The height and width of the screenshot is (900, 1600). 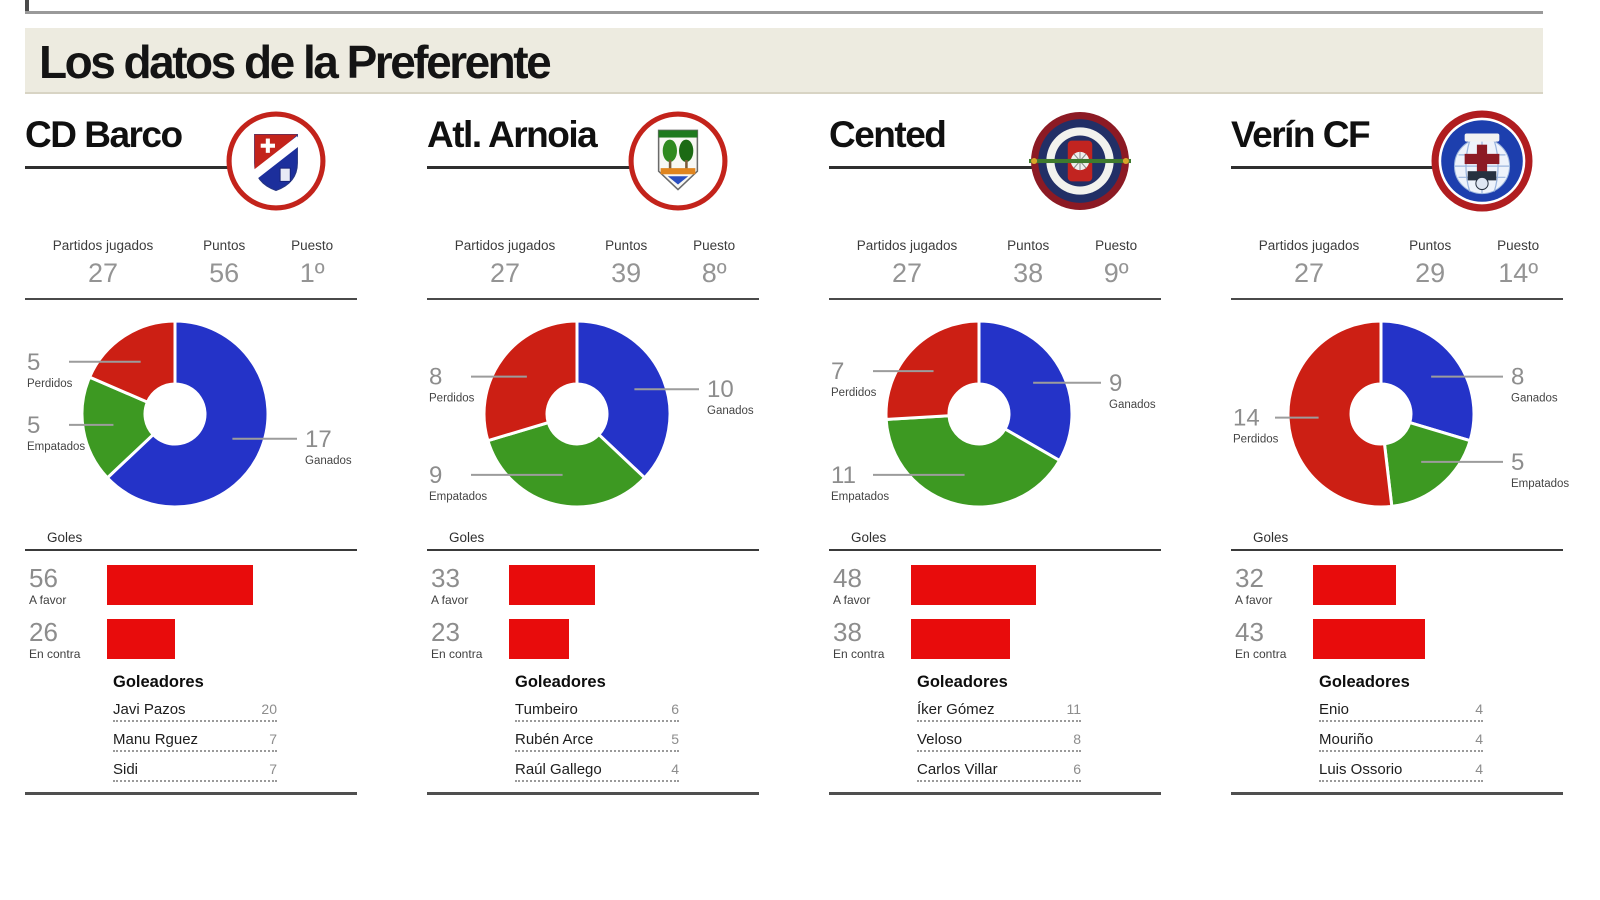 I want to click on goals-for-row: 32 A favor, so click(x=1399, y=586).